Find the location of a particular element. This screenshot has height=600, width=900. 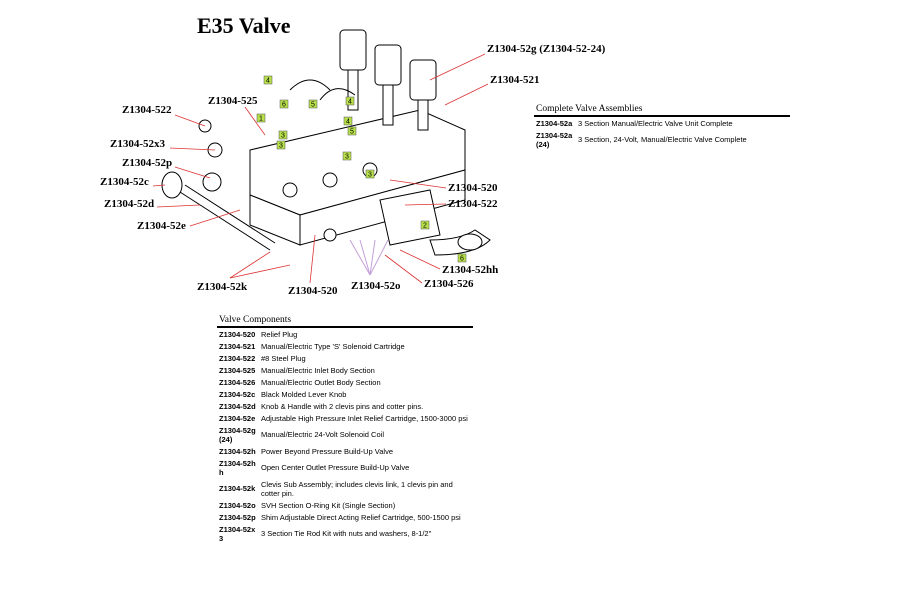

description: Black Molded Lever Knob is located at coordinates (304, 394).